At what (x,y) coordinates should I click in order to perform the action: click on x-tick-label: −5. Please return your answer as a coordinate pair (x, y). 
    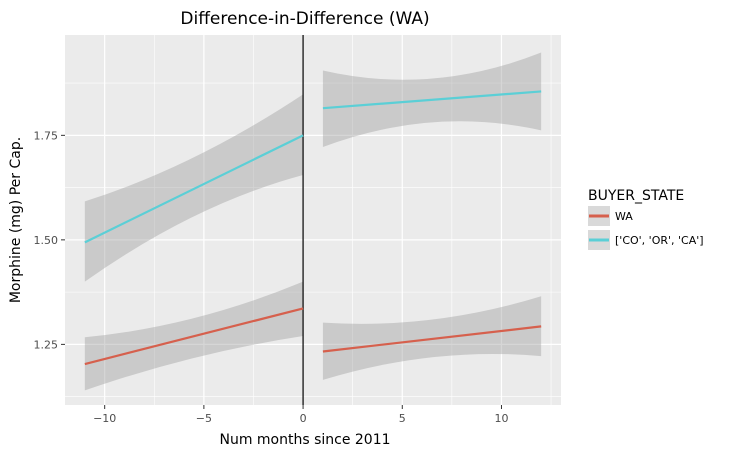
    Looking at the image, I should click on (204, 418).